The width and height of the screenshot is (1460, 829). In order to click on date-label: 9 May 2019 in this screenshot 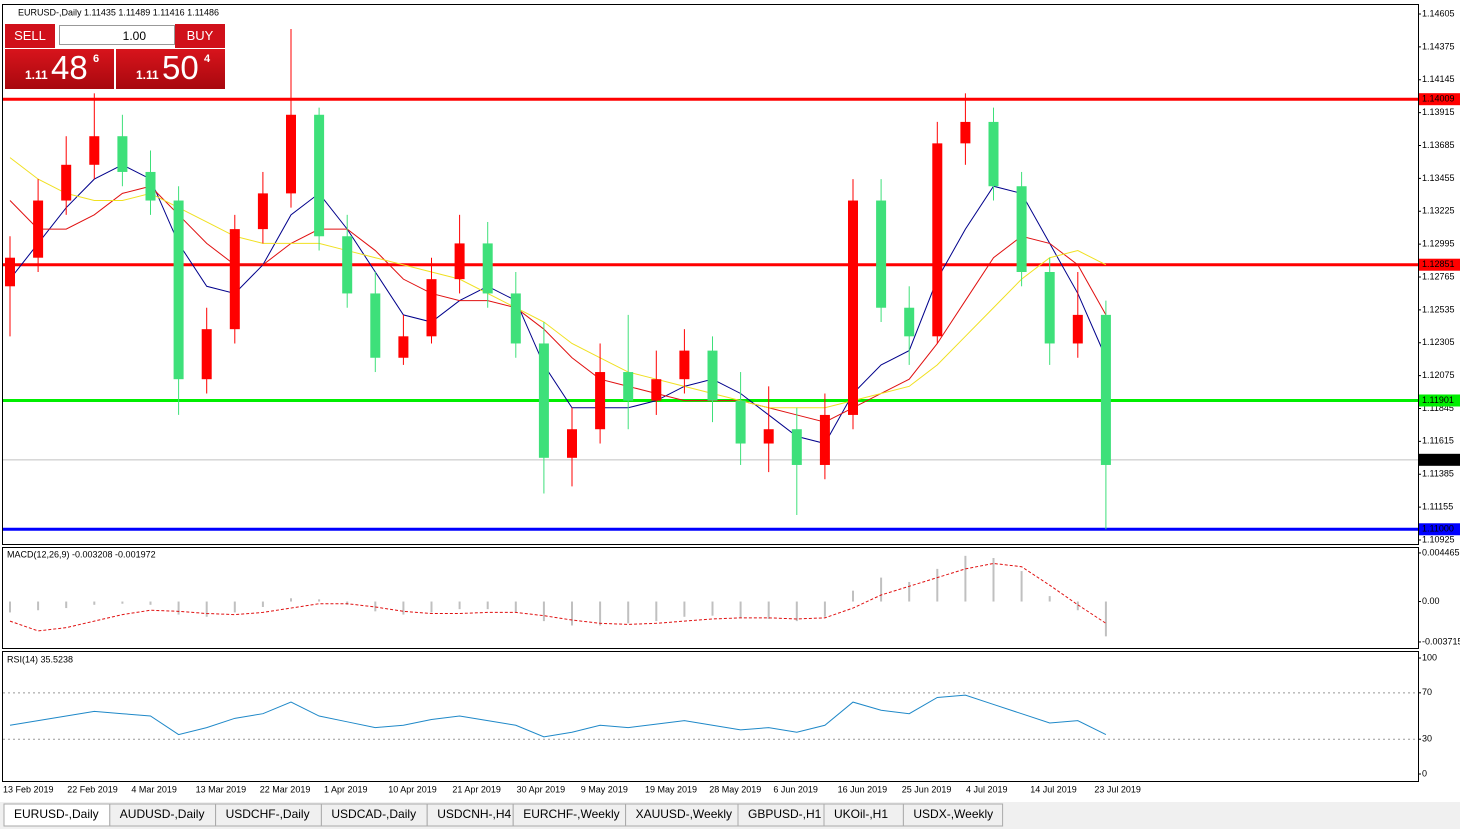, I will do `click(604, 789)`.